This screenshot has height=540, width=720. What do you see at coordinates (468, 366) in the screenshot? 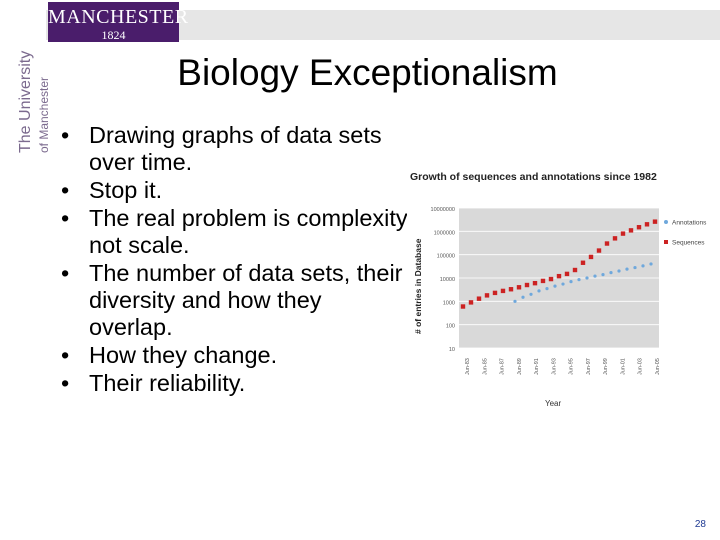
I see `x-tick-label: Jun-83` at bounding box center [468, 366].